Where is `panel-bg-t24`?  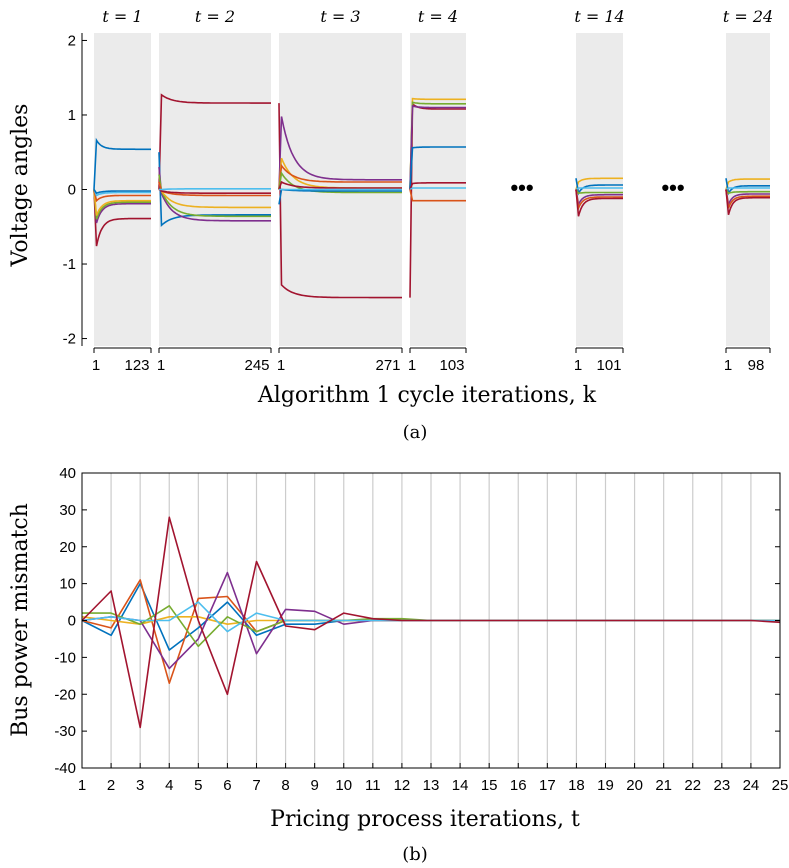
panel-bg-t24 is located at coordinates (748, 189).